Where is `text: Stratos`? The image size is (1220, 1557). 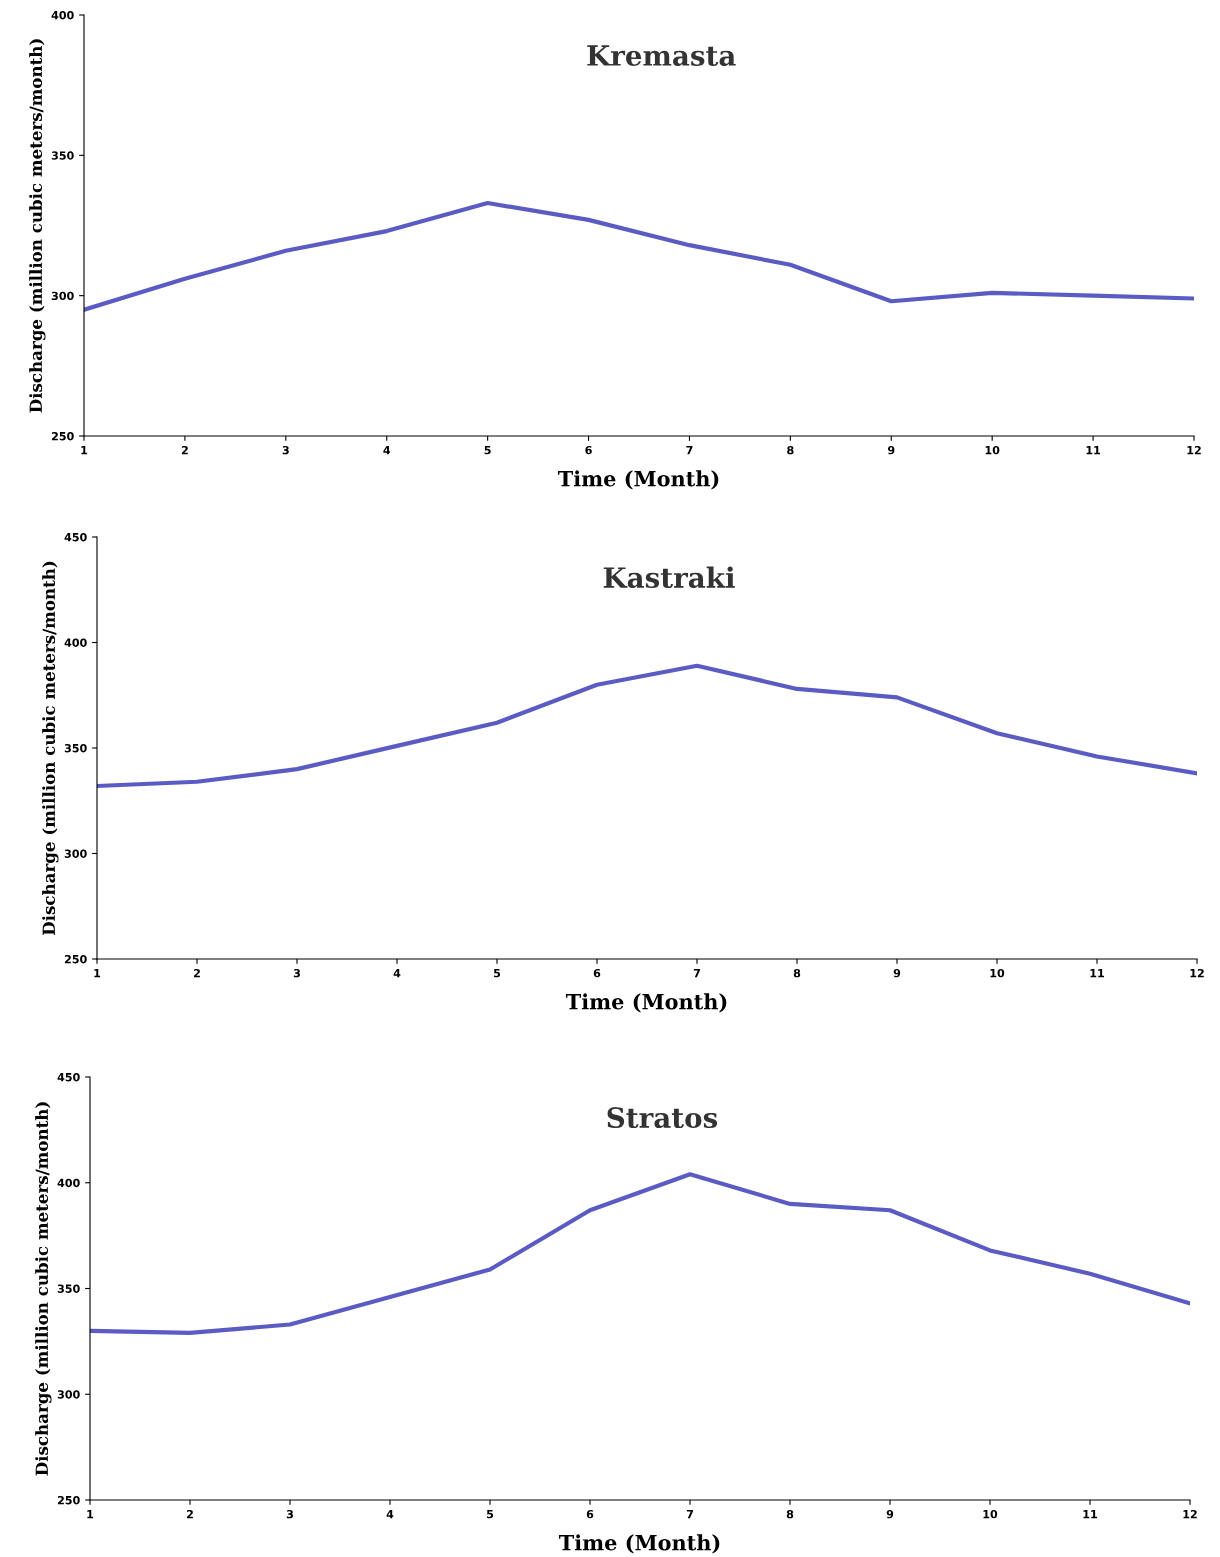
text: Stratos is located at coordinates (662, 1118).